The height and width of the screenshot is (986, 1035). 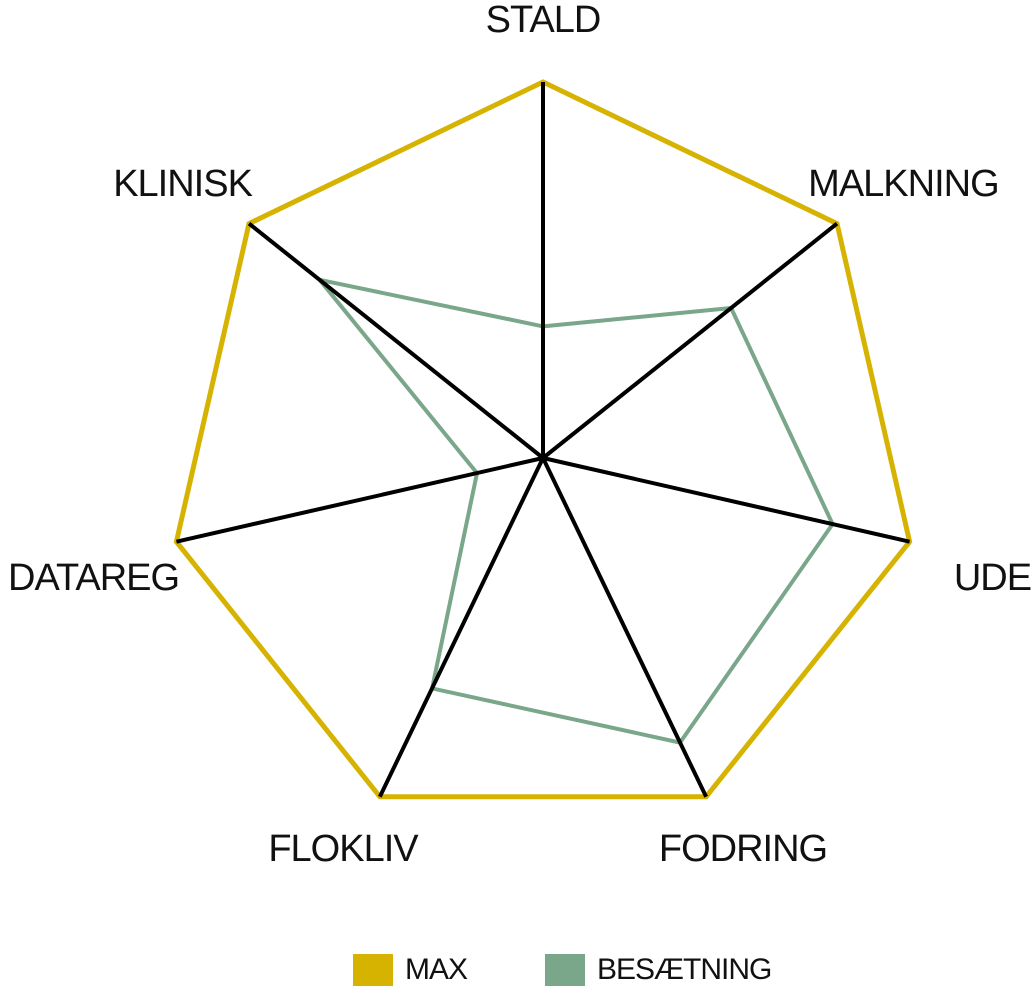 I want to click on category-label: MALKNING, so click(x=903, y=184).